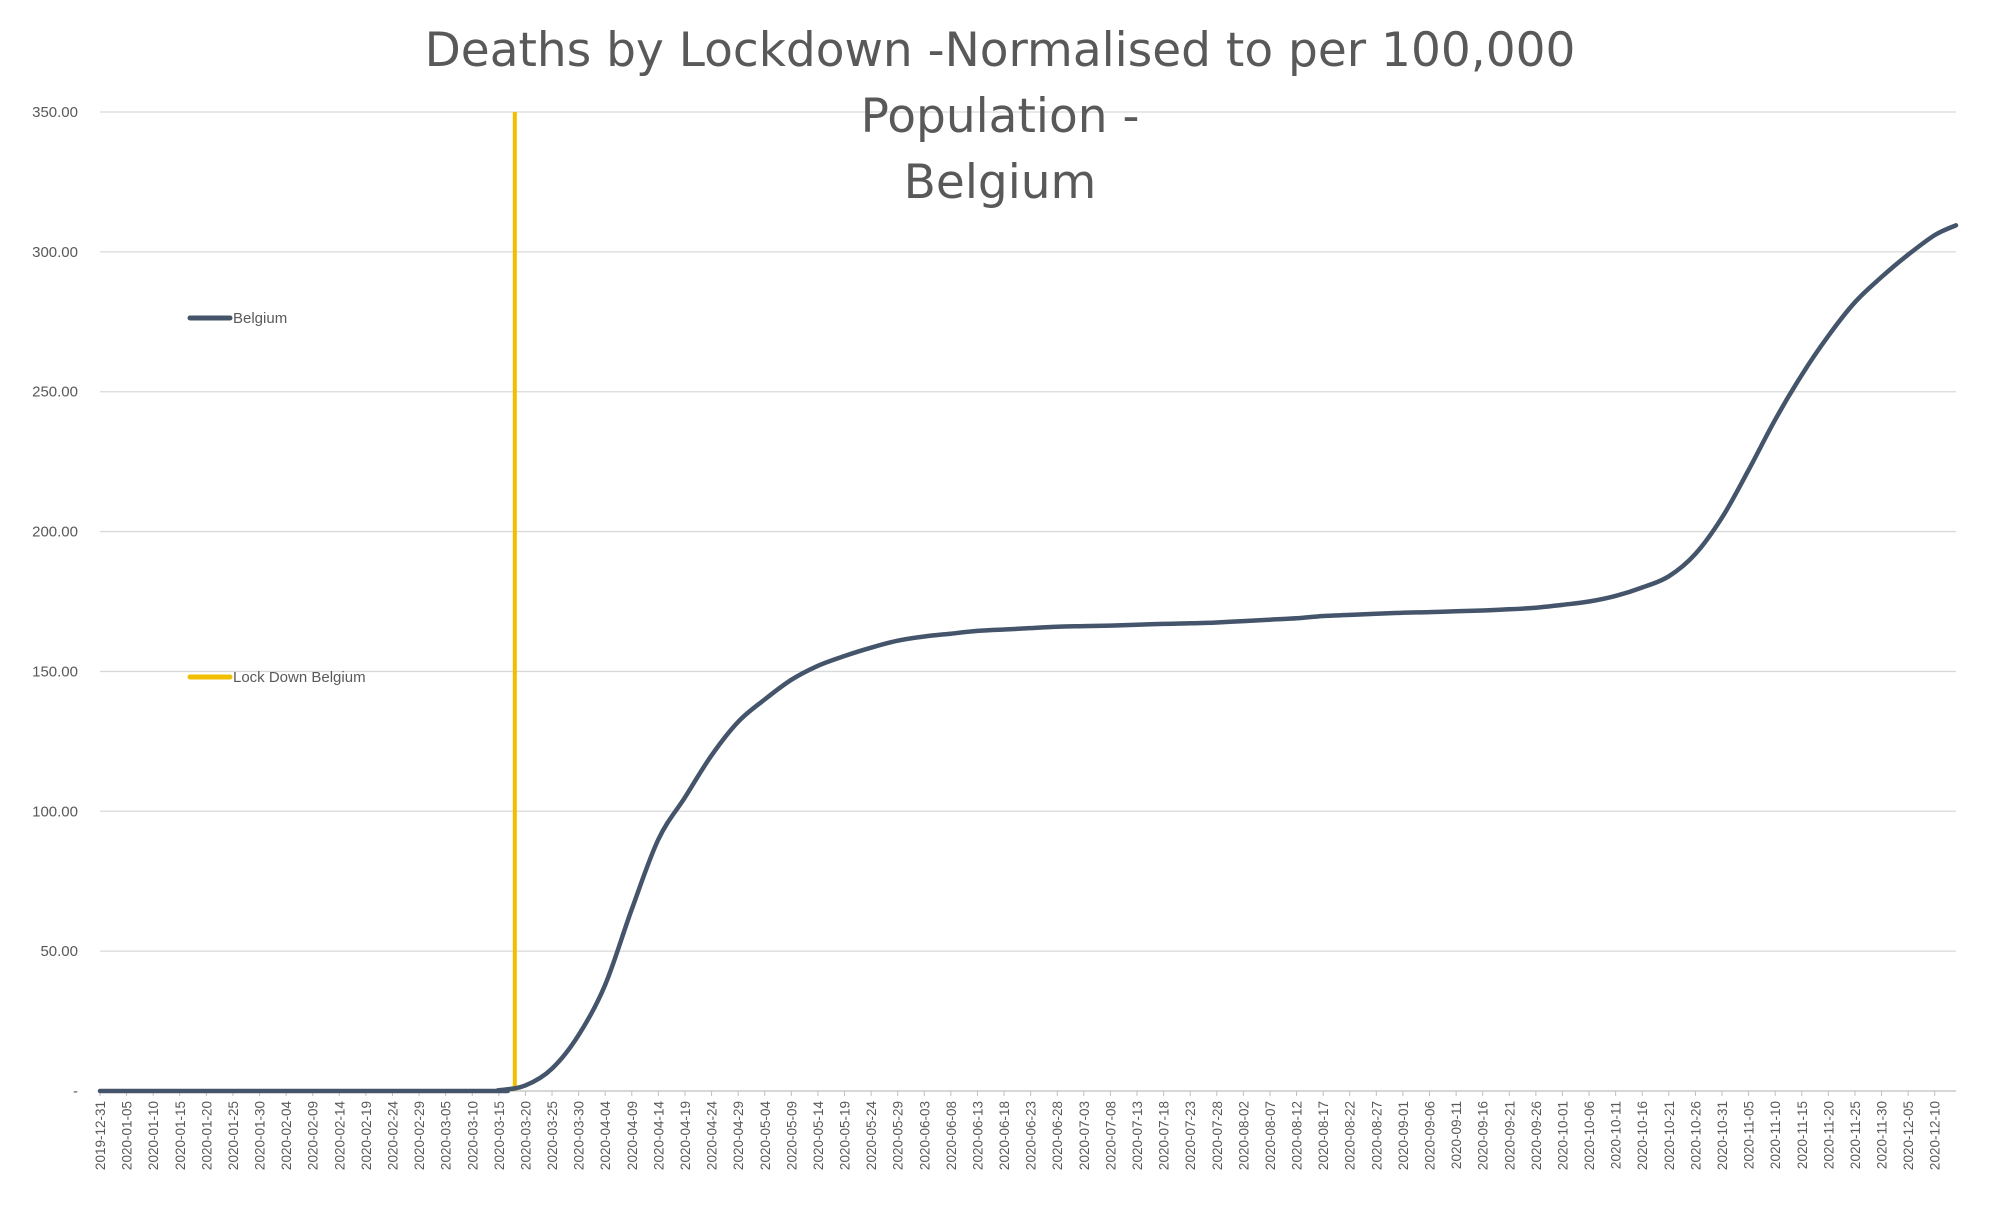 This screenshot has width=2002, height=1215. I want to click on x-tick-label: 2020-02-14, so click(339, 1136).